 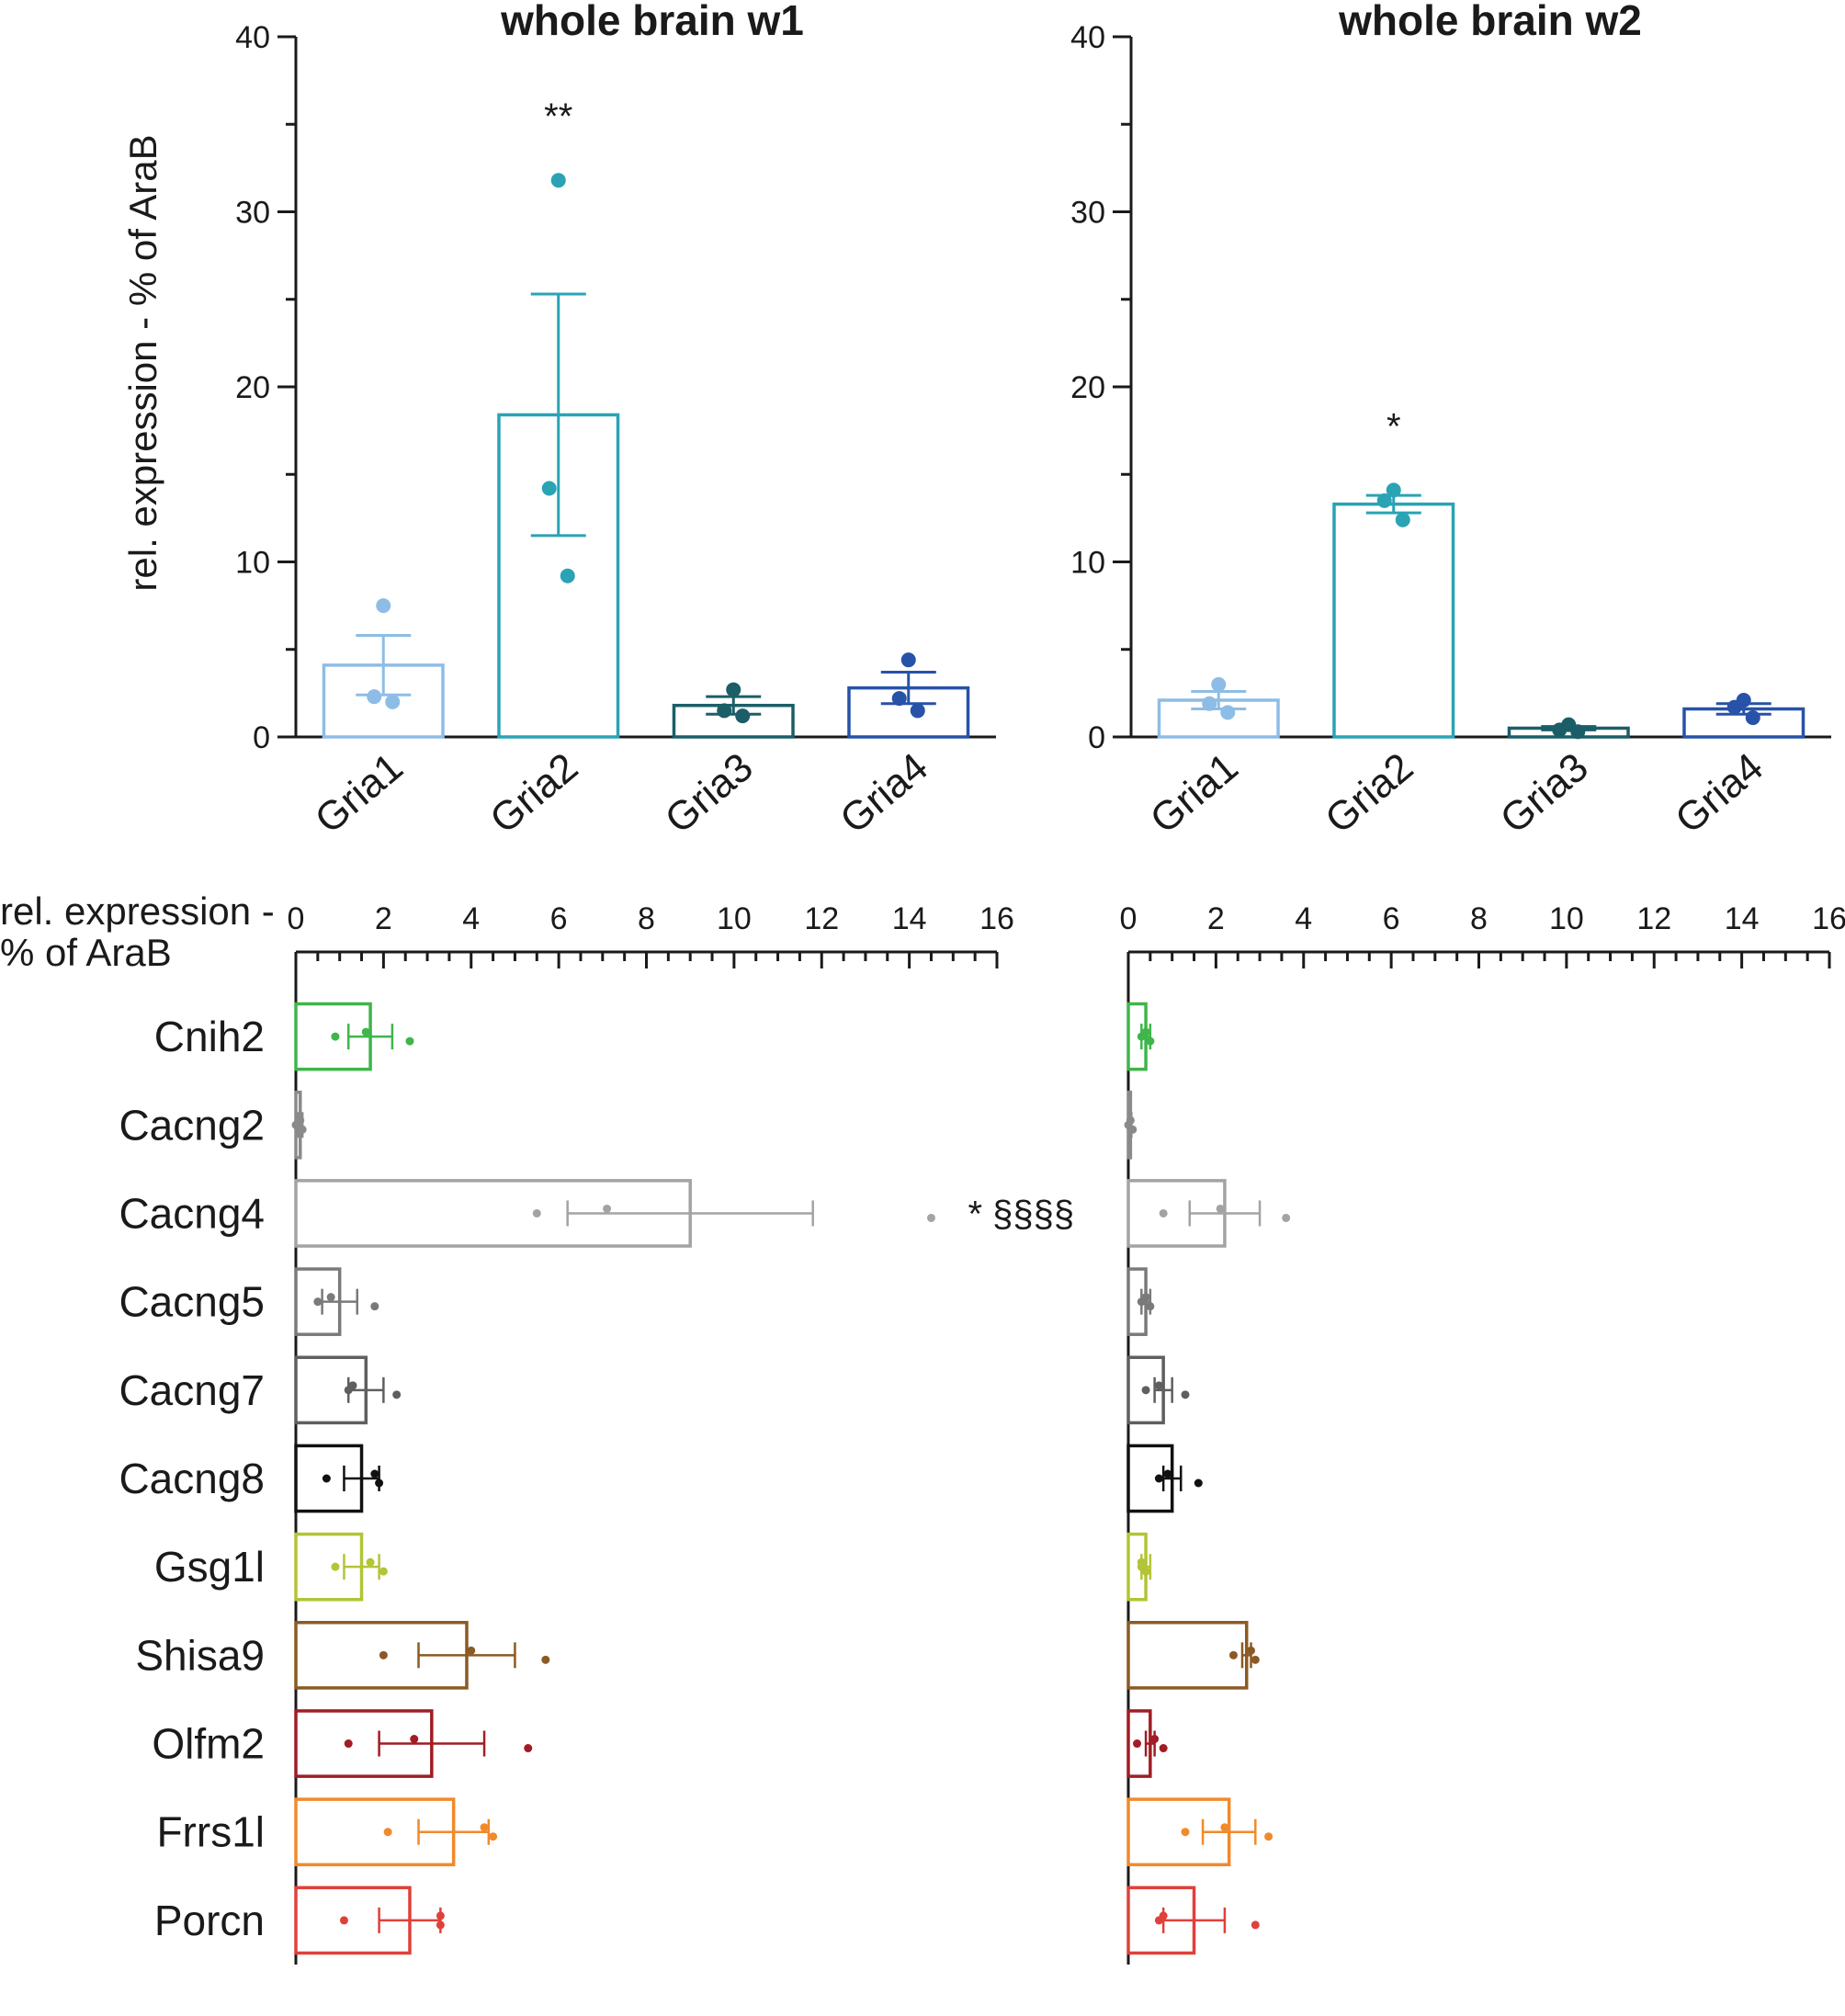 I want to click on chart-title-w1: whole brain w1, so click(x=652, y=22).